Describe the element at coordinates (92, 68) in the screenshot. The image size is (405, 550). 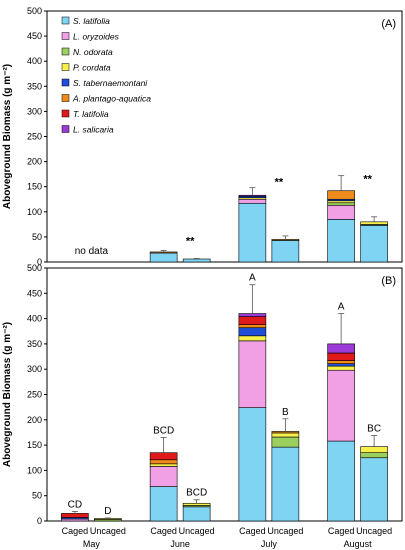
I see `legend-label: P. cordata` at that location.